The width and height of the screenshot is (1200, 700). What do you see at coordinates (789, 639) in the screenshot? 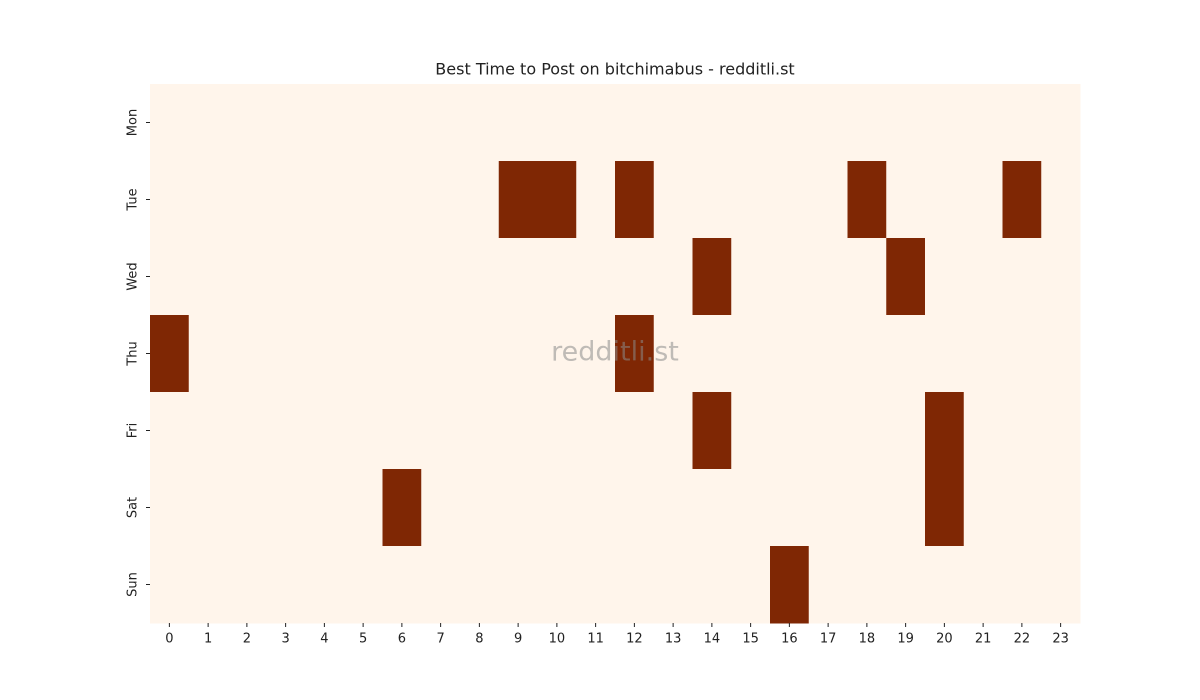
I see `x-tick-label: 16` at bounding box center [789, 639].